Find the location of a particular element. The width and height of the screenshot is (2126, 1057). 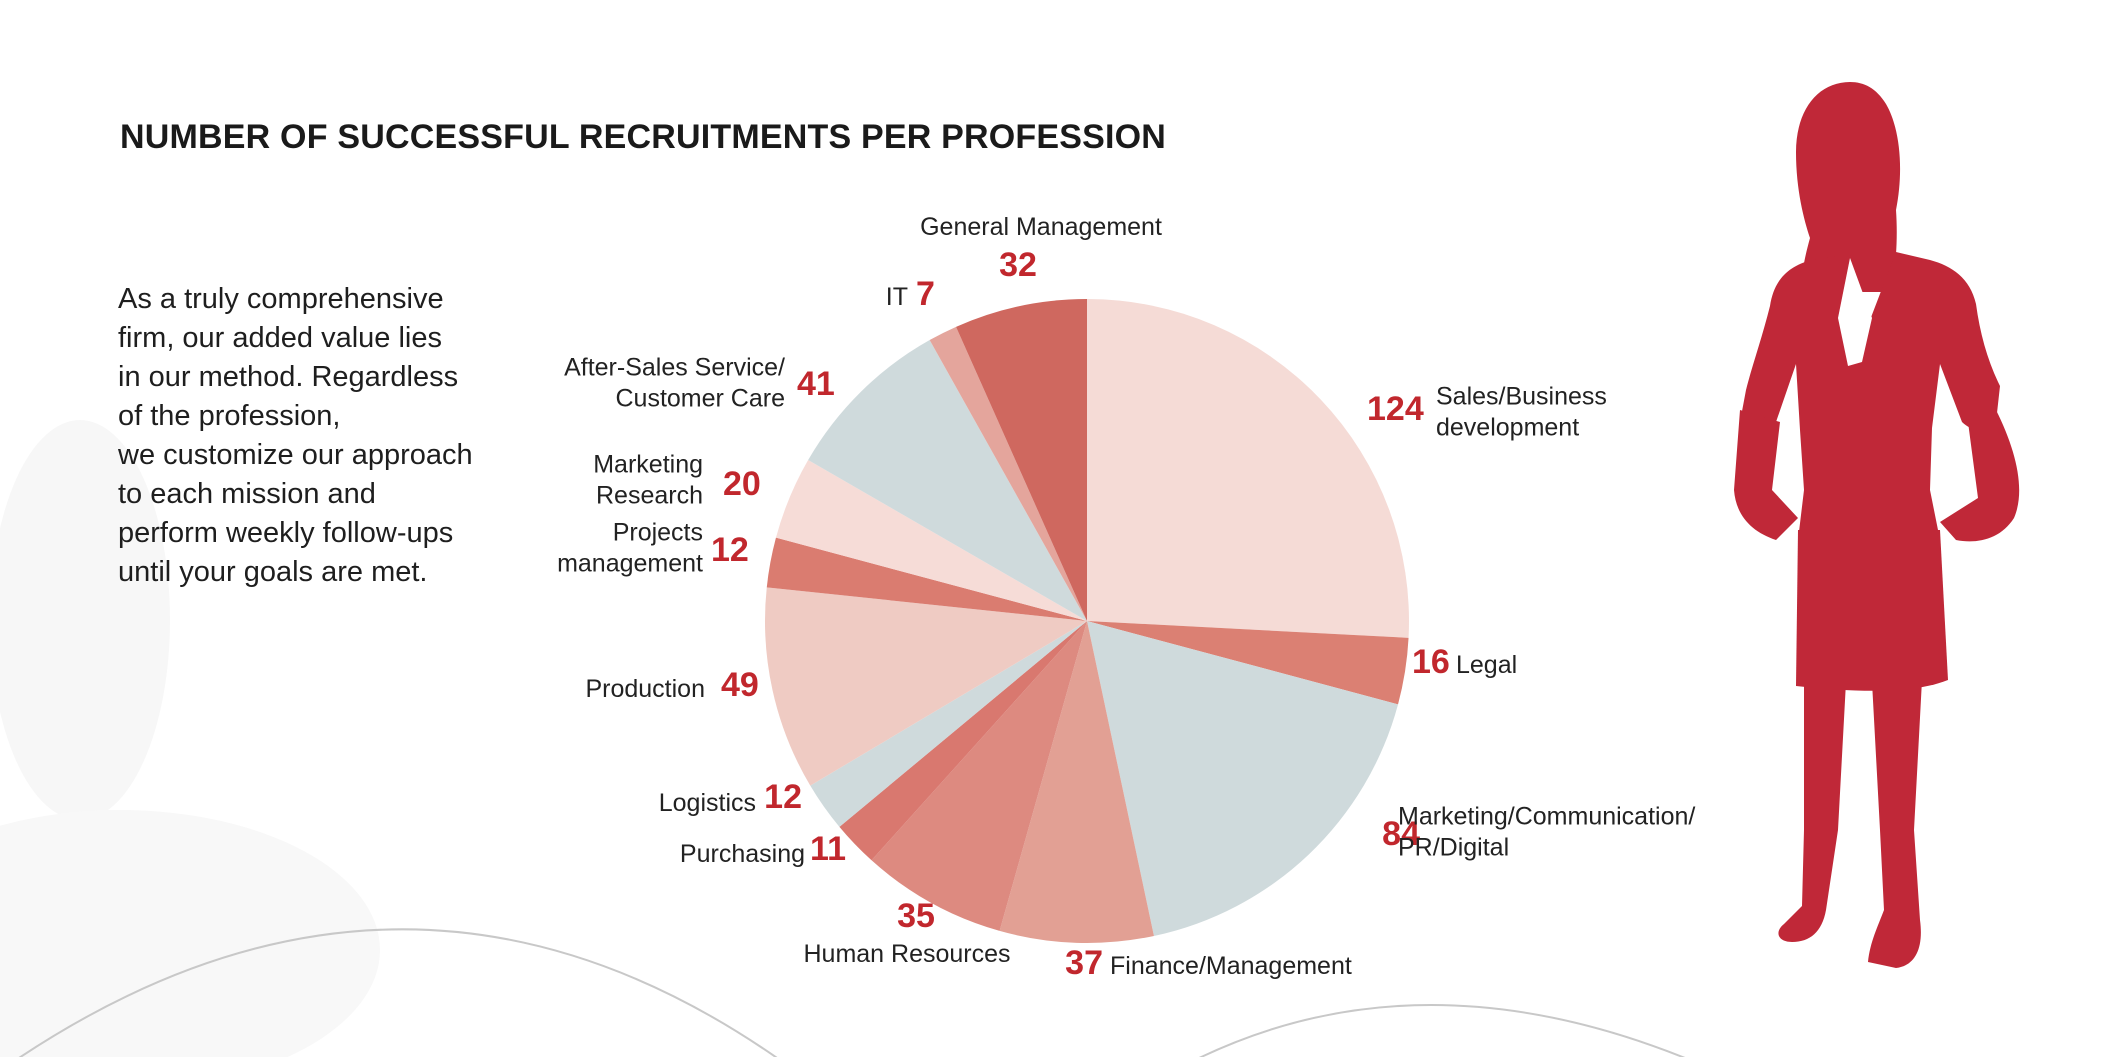

slice-category-line: Human Resources is located at coordinates (906, 954).